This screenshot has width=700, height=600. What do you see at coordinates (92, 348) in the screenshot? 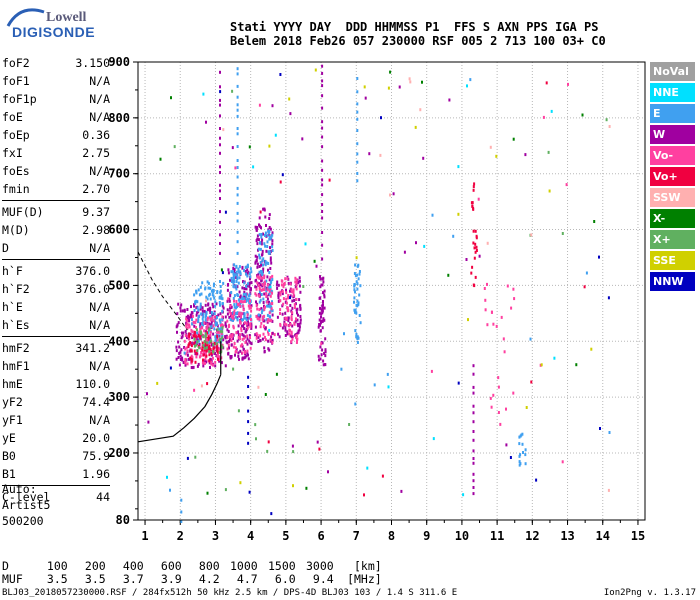
I see `param-value: 341.2` at bounding box center [92, 348].